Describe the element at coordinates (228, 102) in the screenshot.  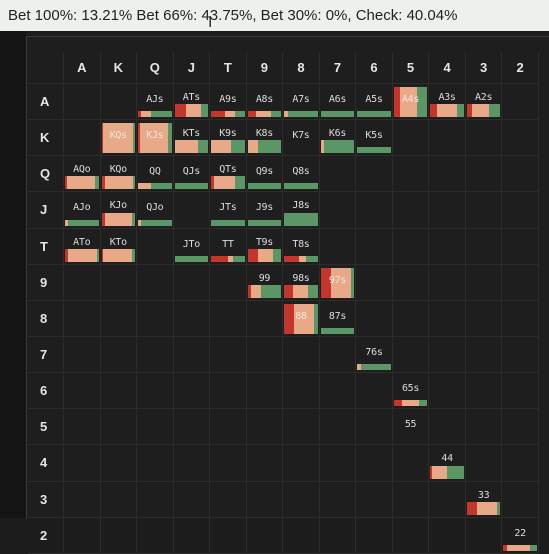
I see `hand-cell: A9s` at that location.